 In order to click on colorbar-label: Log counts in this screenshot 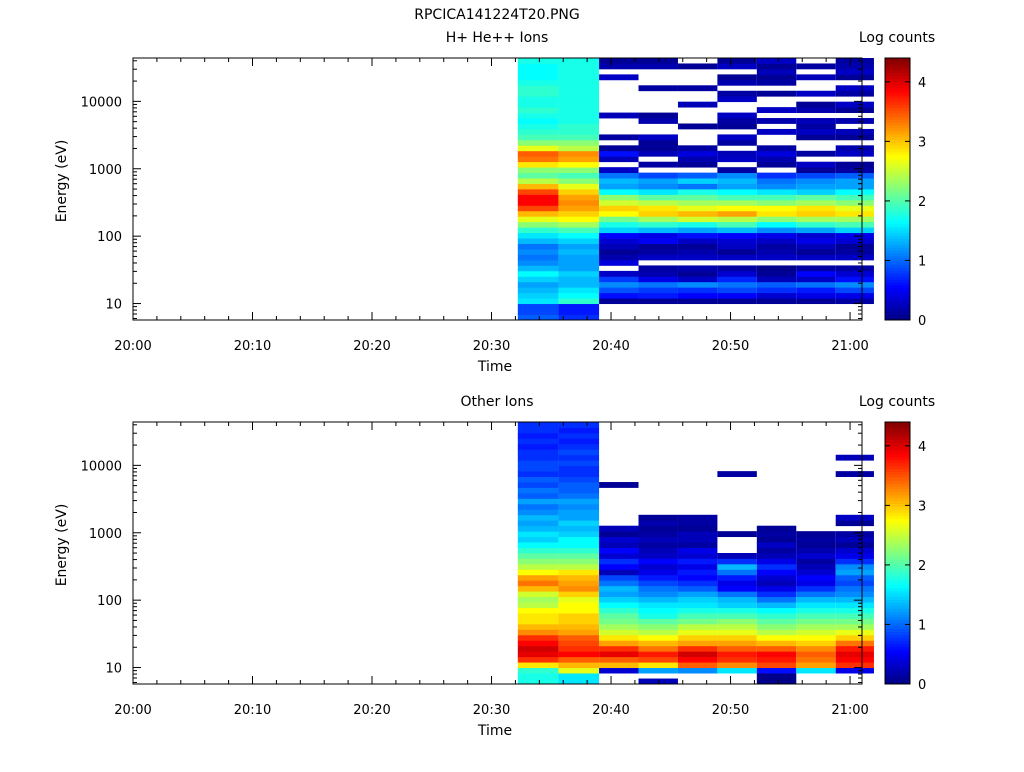, I will do `click(897, 38)`.